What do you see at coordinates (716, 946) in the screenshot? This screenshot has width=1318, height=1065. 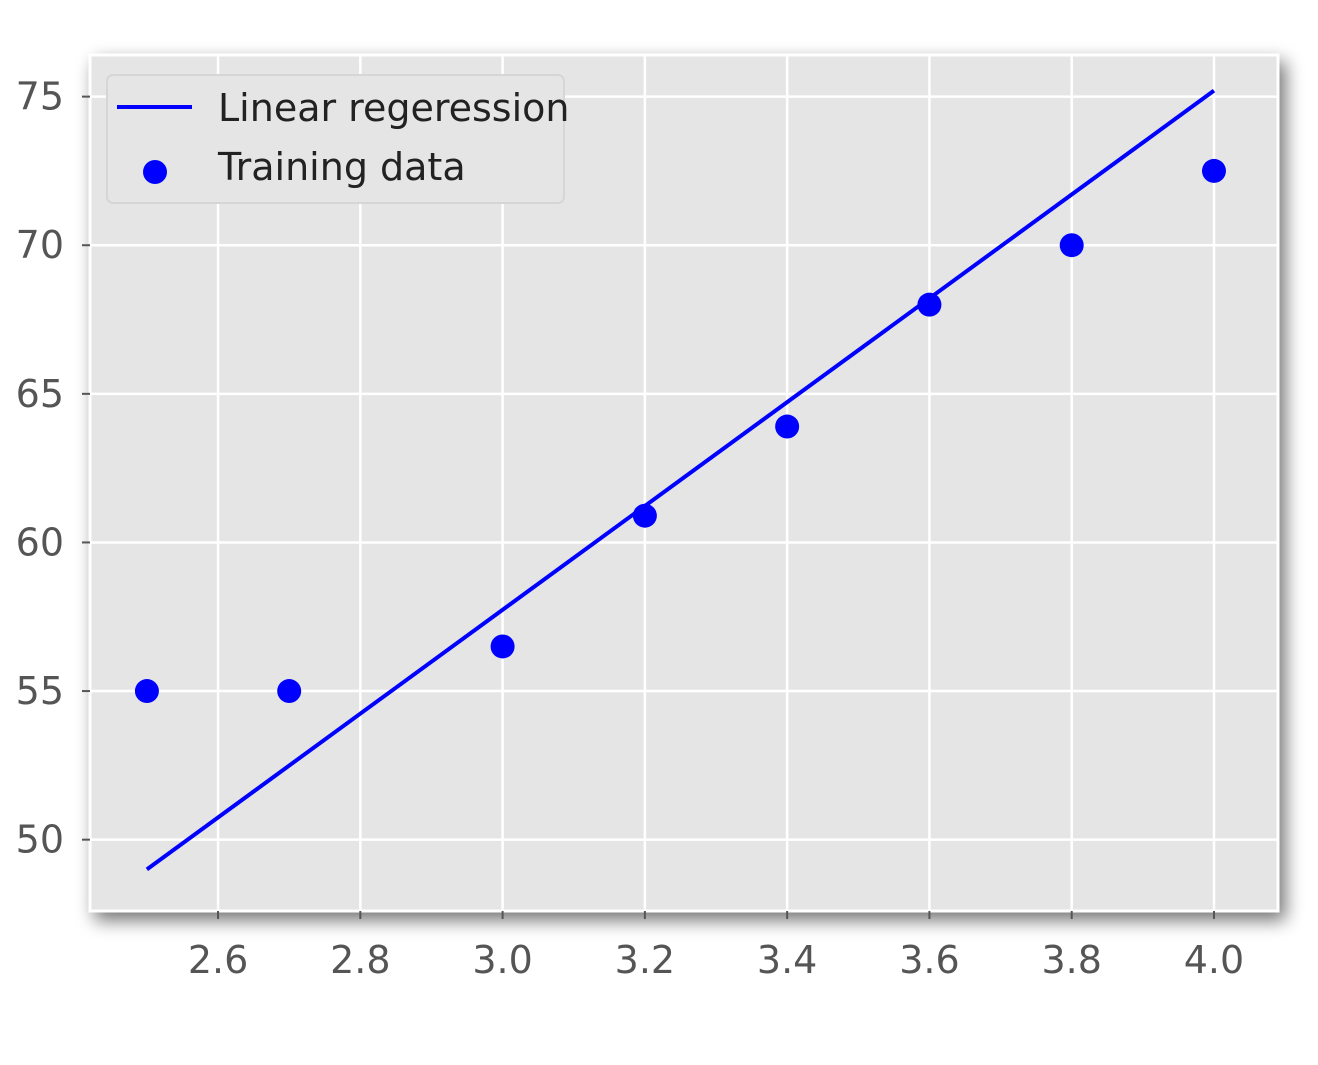 I see `x-axis: 2.6 2.8 3.0 3.2 3.4 3.6 3.8 4.0` at bounding box center [716, 946].